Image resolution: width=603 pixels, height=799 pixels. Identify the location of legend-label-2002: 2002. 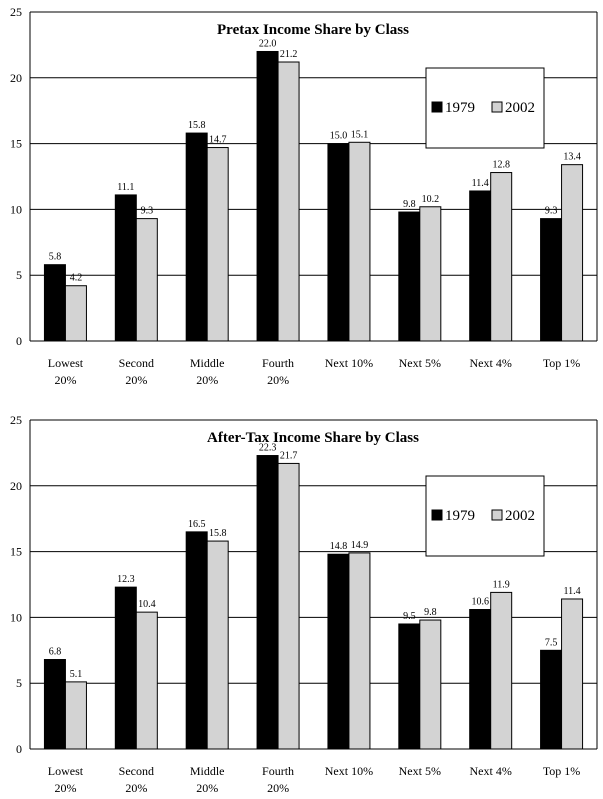
(520, 108).